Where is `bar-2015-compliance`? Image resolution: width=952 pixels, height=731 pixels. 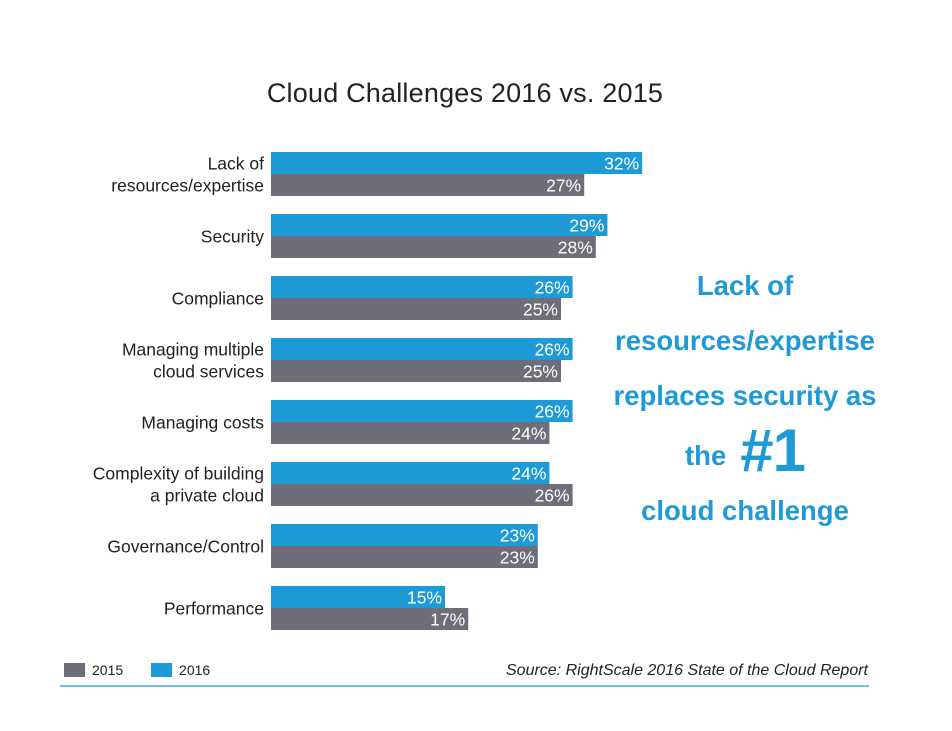
bar-2015-compliance is located at coordinates (416, 309).